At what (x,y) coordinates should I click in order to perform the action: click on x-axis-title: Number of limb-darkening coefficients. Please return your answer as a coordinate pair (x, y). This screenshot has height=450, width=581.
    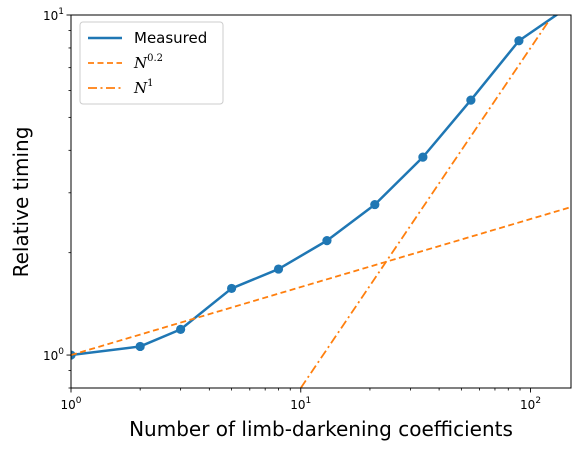
    Looking at the image, I should click on (321, 429).